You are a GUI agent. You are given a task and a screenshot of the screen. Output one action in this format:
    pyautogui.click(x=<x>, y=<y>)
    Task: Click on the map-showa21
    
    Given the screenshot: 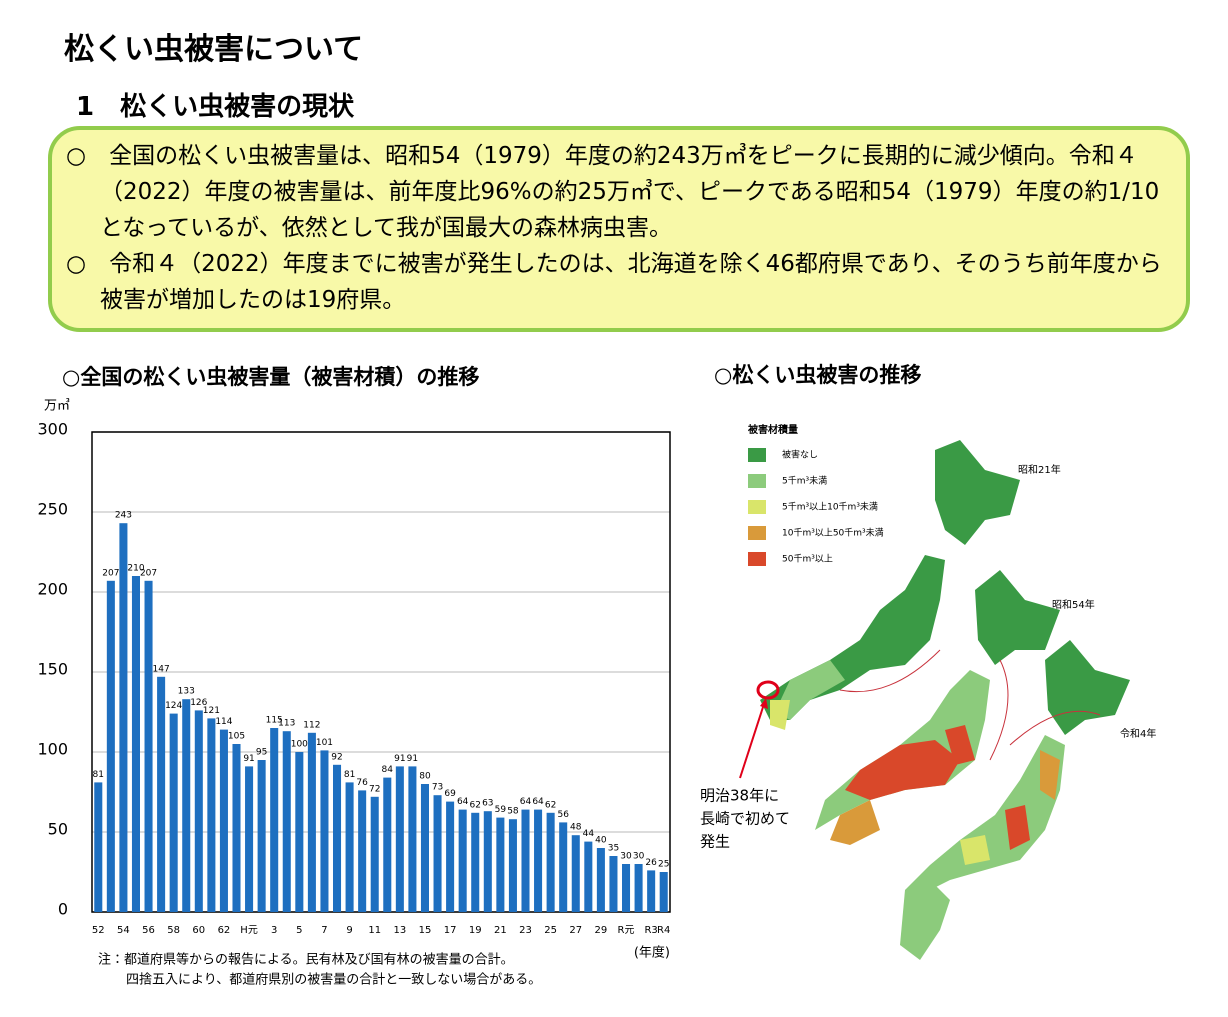 What is the action you would take?
    pyautogui.click(x=890, y=585)
    